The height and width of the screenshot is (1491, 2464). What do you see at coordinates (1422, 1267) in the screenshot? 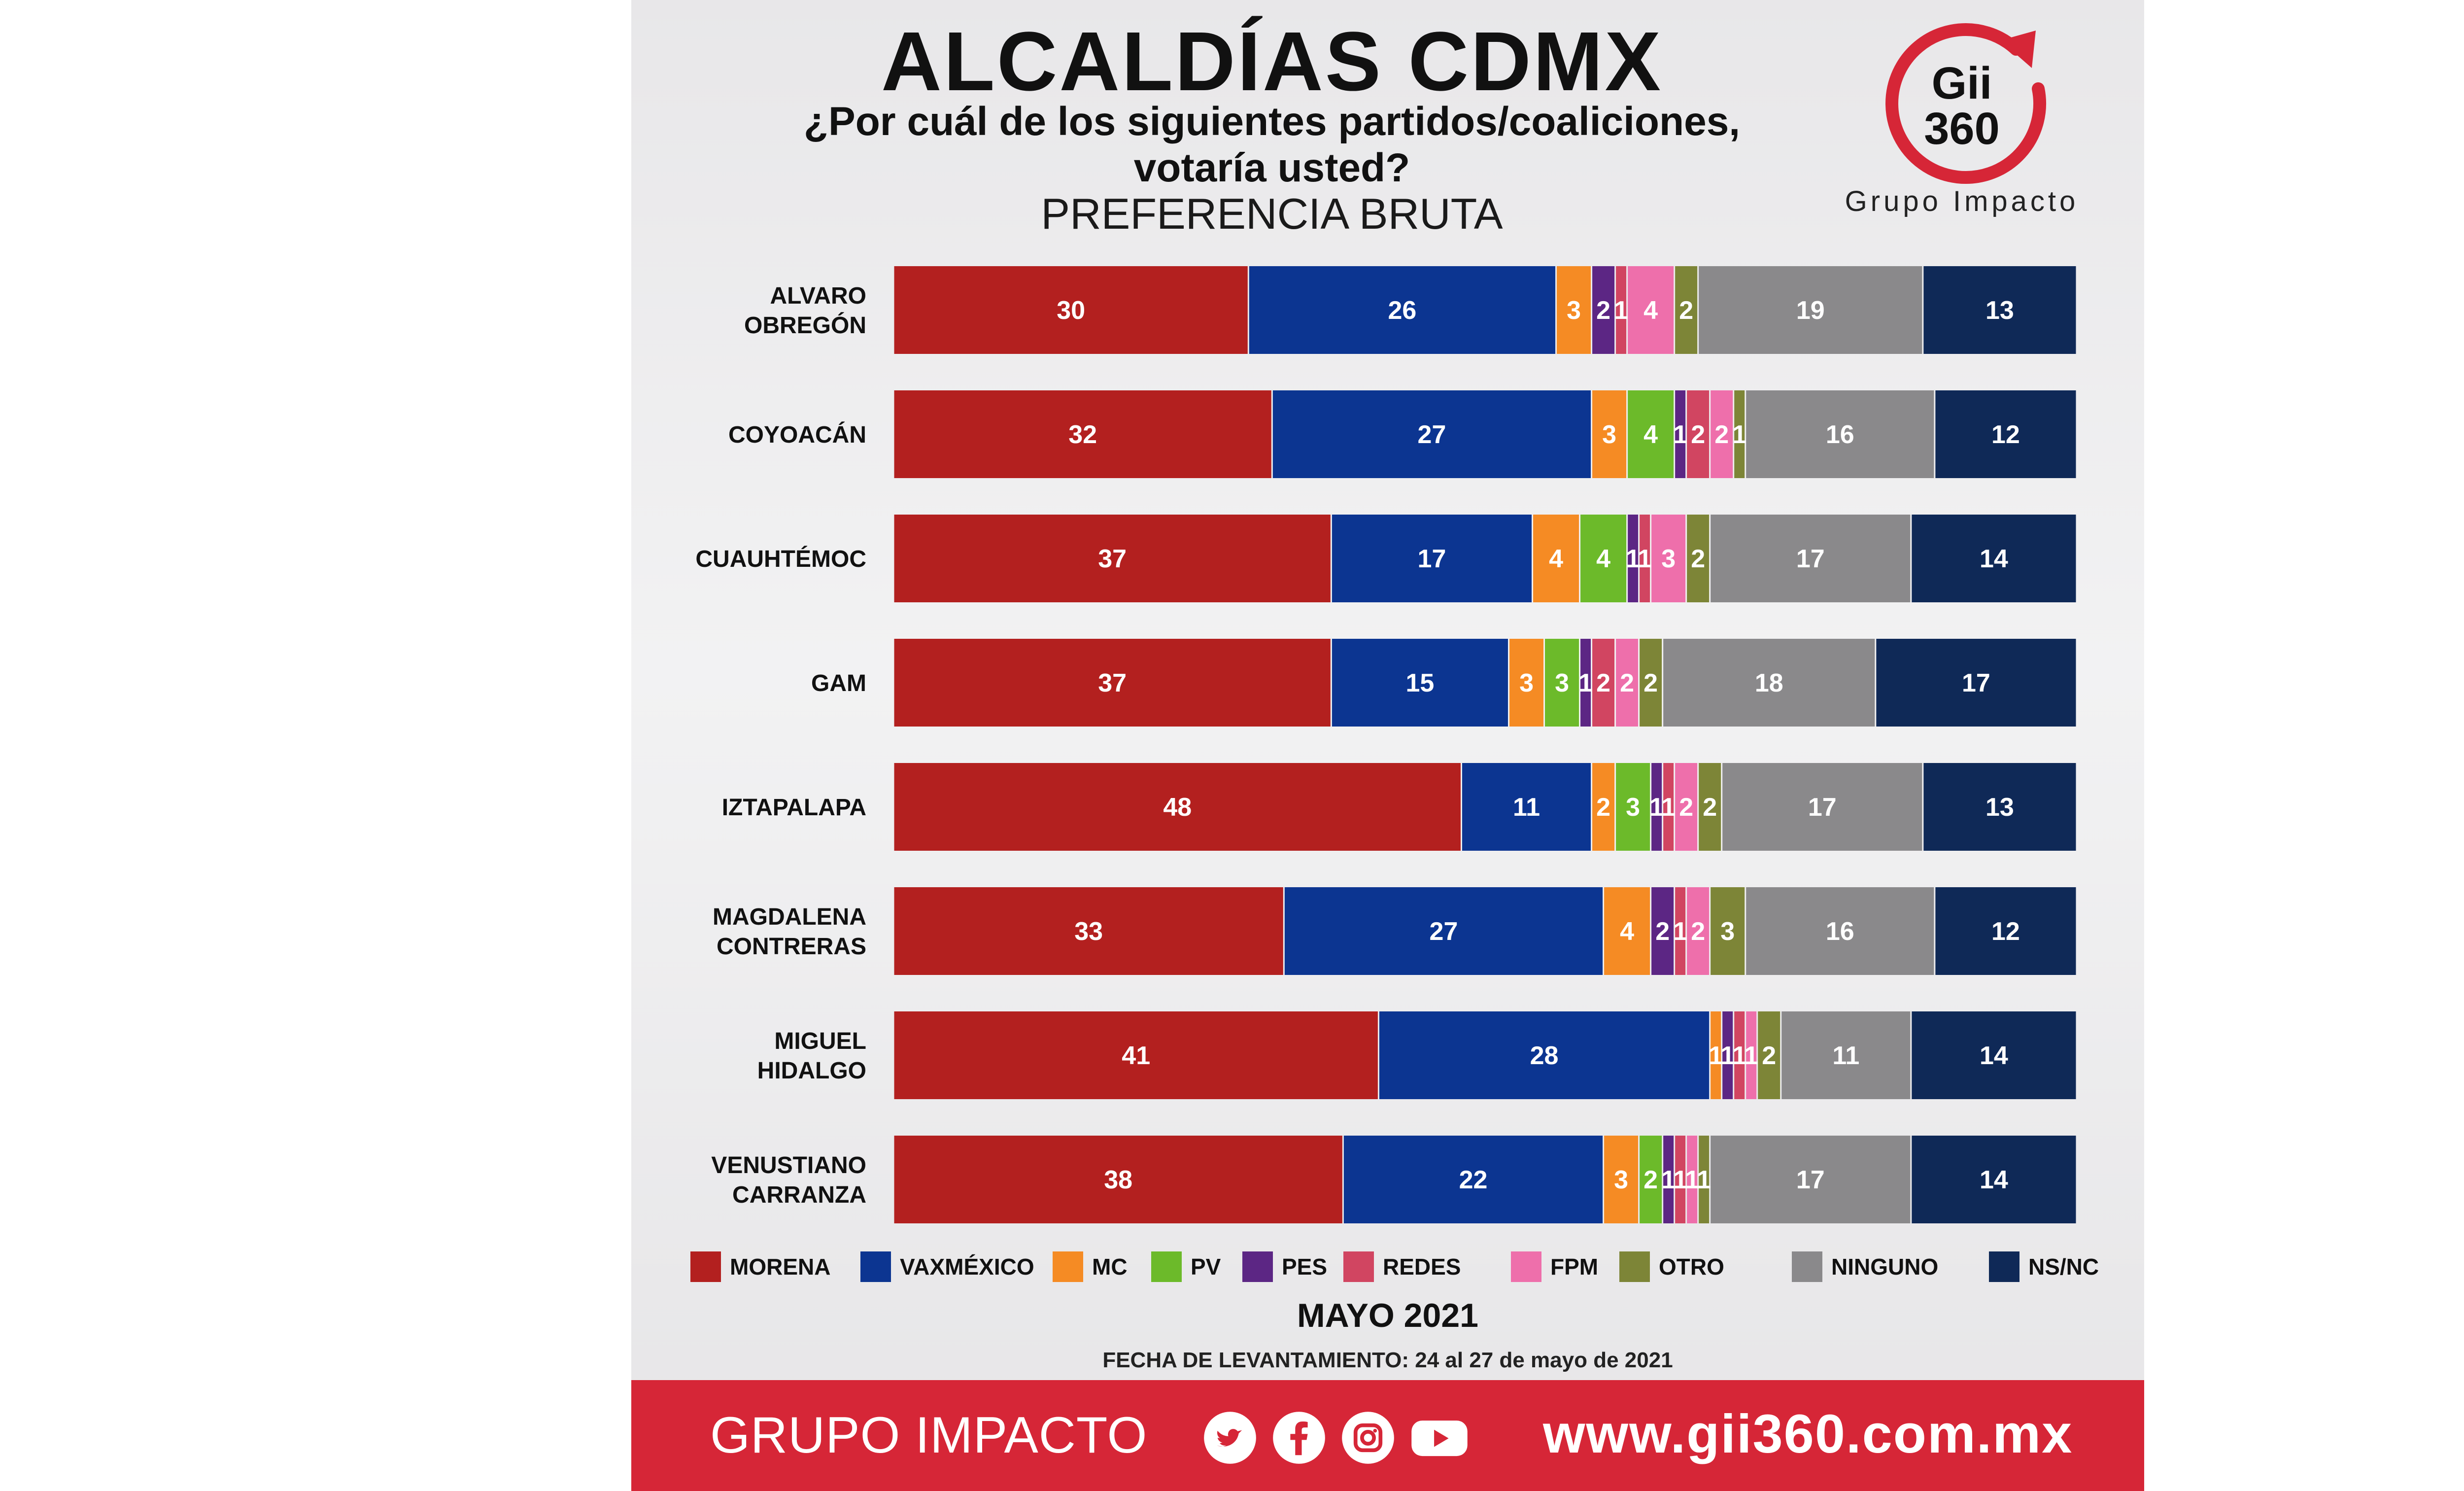
I see `legend-label: REDES` at bounding box center [1422, 1267].